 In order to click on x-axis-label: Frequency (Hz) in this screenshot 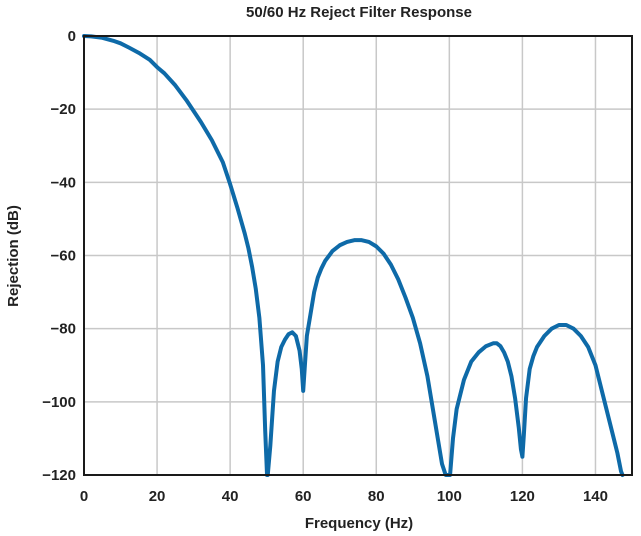, I will do `click(359, 523)`.